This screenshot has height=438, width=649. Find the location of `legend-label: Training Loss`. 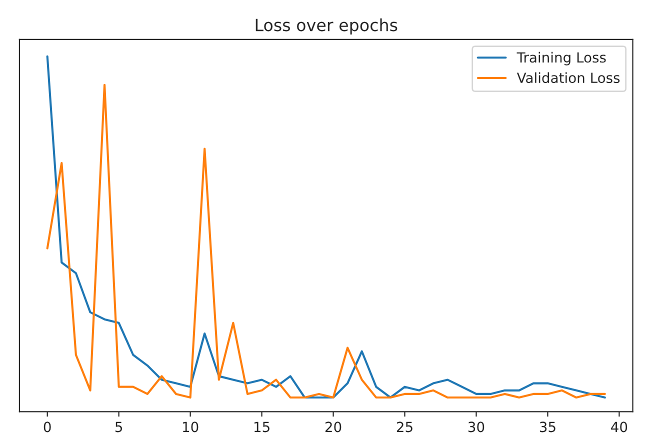

legend-label: Training Loss is located at coordinates (561, 59).